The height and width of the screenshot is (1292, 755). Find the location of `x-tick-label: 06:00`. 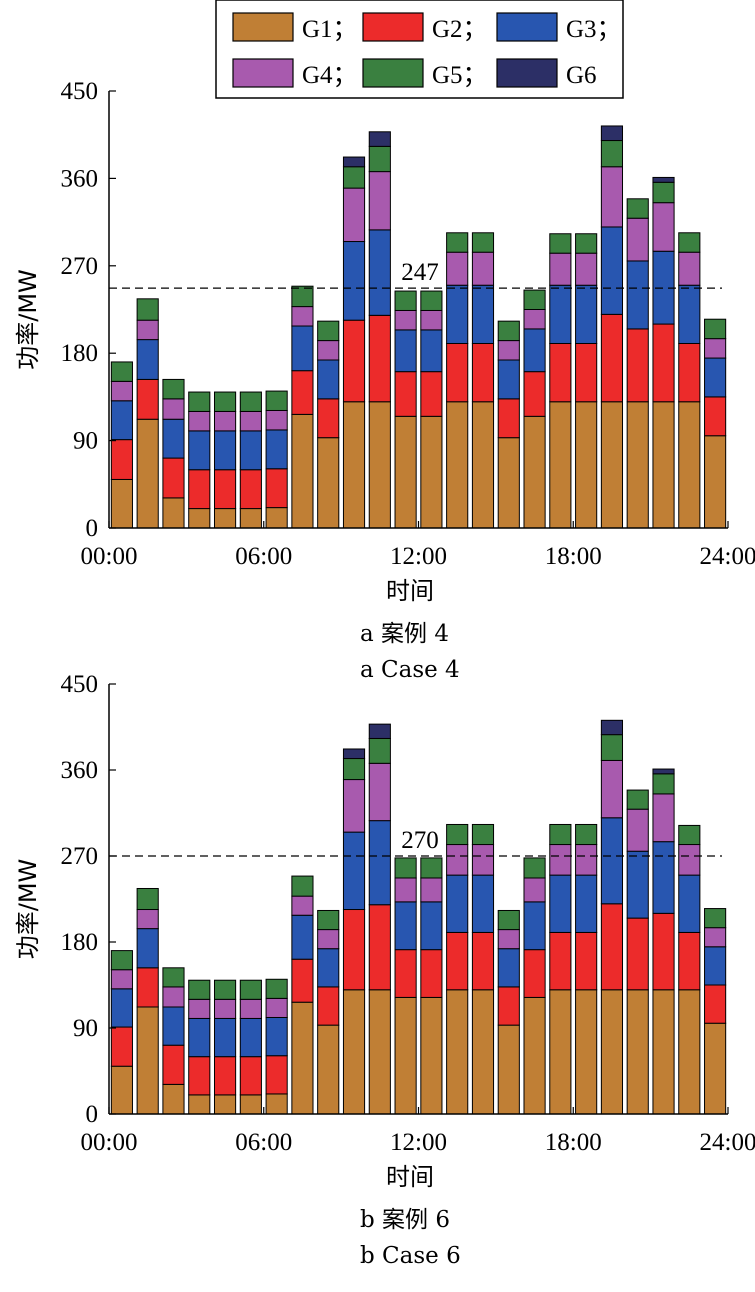

x-tick-label: 06:00 is located at coordinates (263, 556).